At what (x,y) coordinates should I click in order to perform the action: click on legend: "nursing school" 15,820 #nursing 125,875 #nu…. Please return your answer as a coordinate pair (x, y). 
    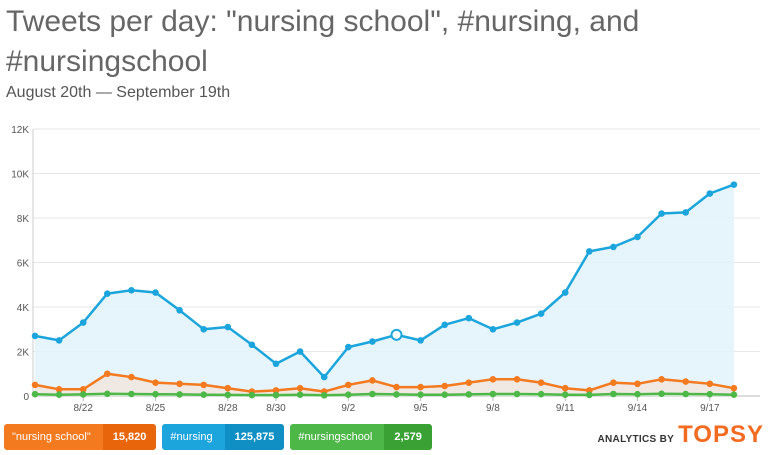
    Looking at the image, I should click on (218, 437).